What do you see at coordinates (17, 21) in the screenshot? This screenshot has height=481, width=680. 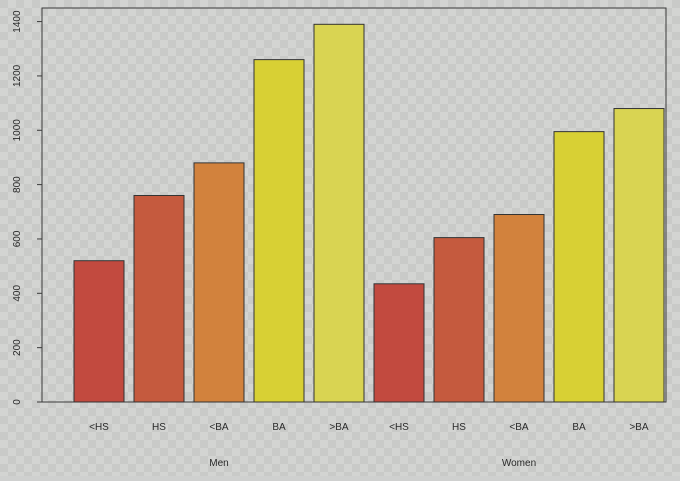 I see `y-tick-label: 1400` at bounding box center [17, 21].